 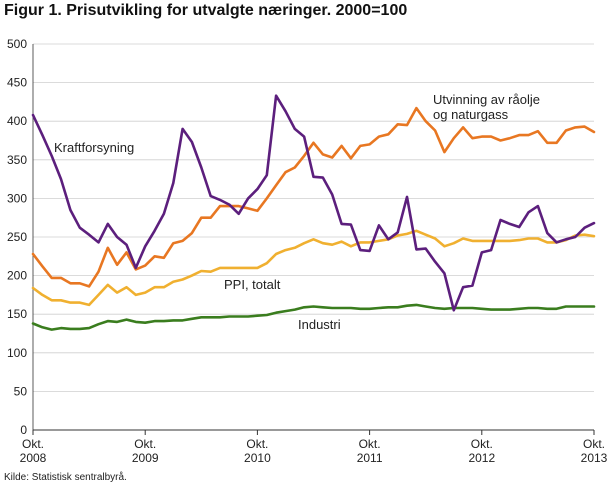 I want to click on x-tick-label-year: 2011, so click(x=370, y=458).